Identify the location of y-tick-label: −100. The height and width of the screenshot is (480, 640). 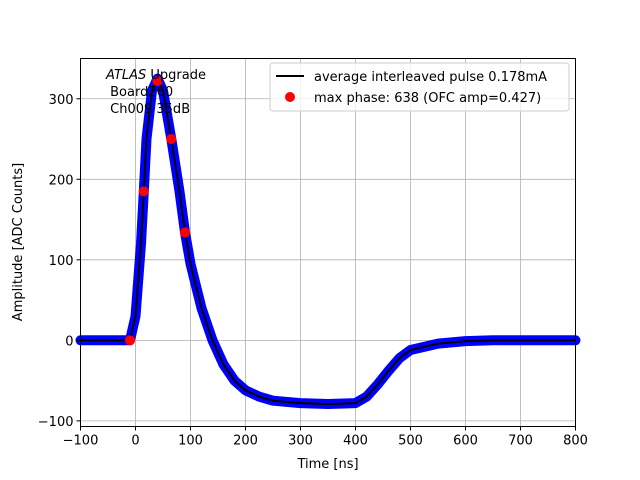
(56, 422).